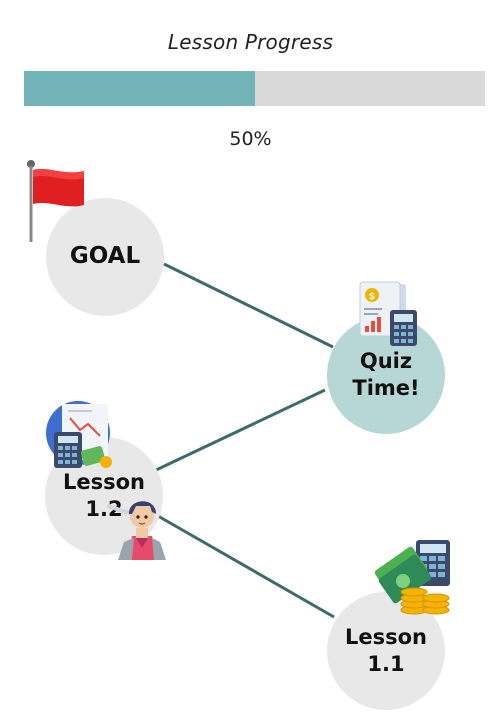  I want to click on page-title: Lesson Progress, so click(250, 42).